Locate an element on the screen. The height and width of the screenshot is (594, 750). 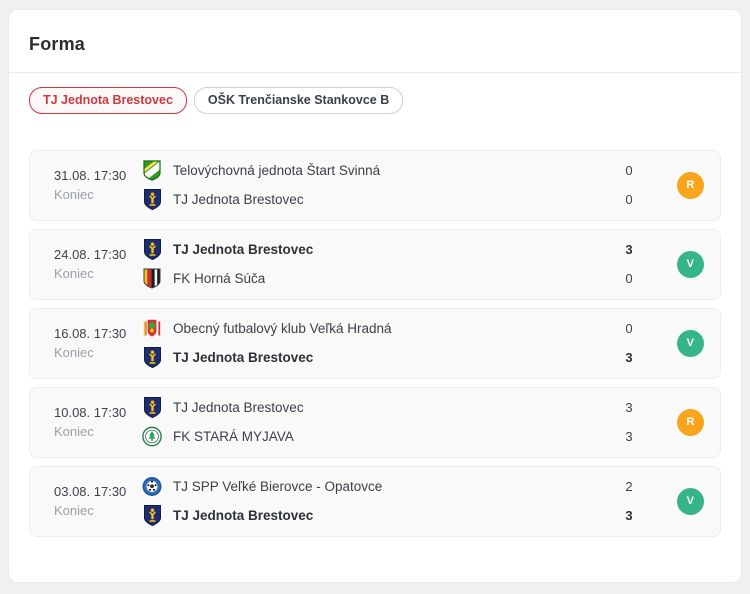
tab-tj-jednota-brestovec: TJ Jednota Brestovec is located at coordinates (108, 100).